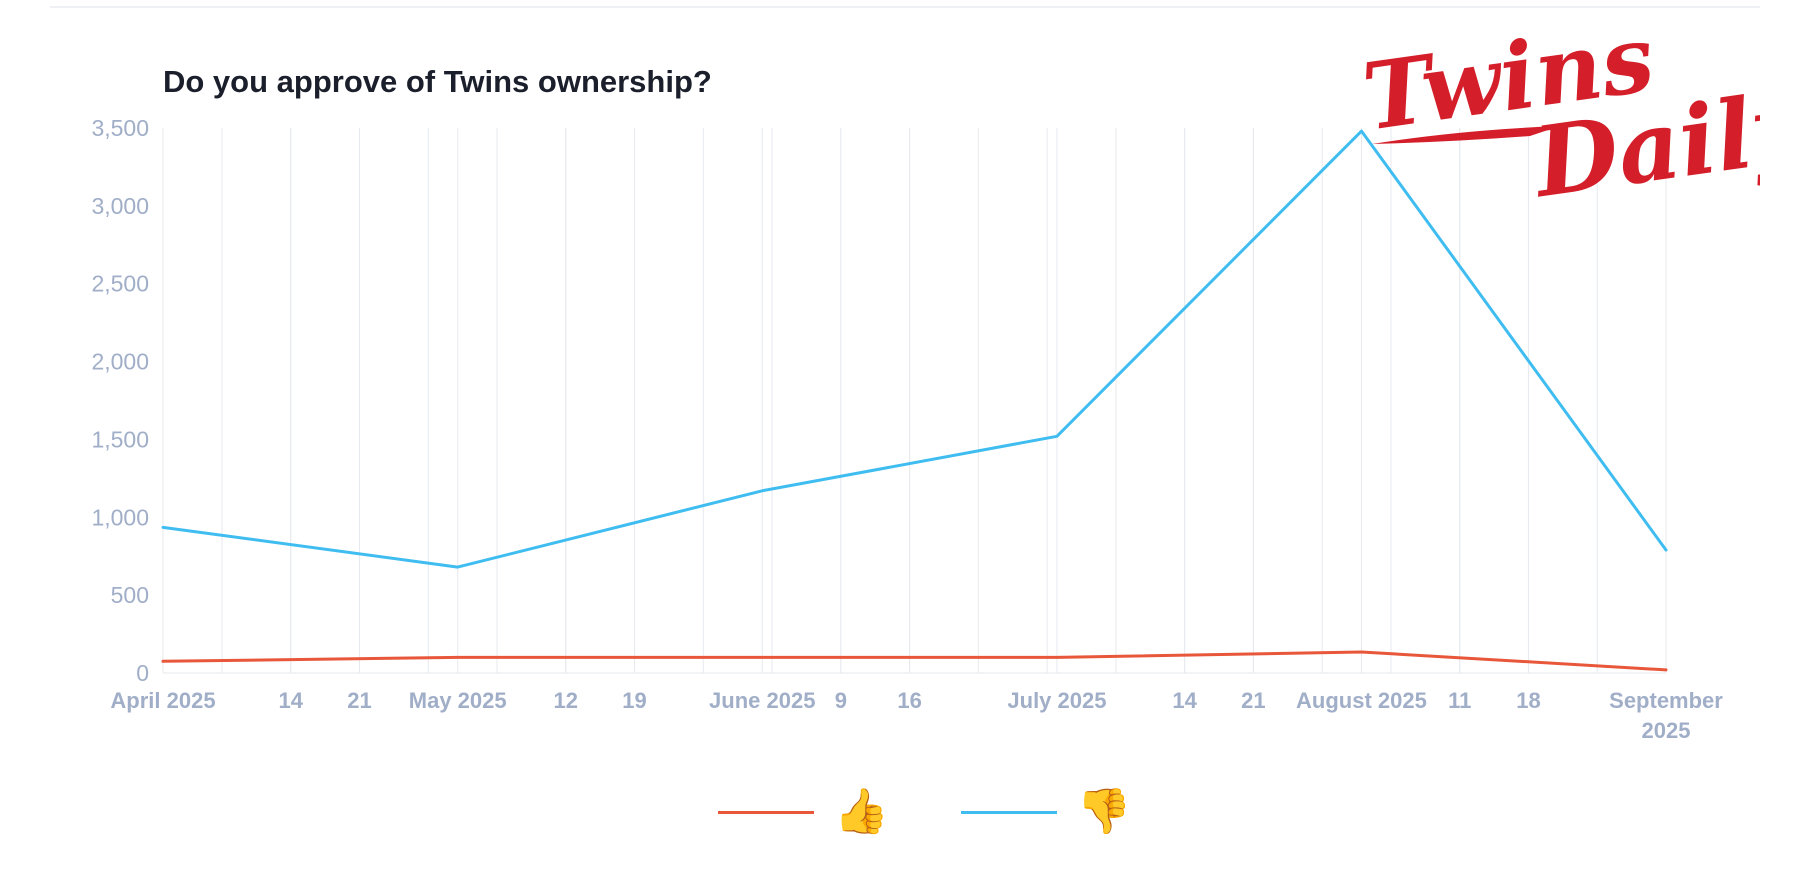 Image resolution: width=1800 pixels, height=870 pixels. Describe the element at coordinates (120, 128) in the screenshot. I see `y-tick-label: 3,500` at that location.